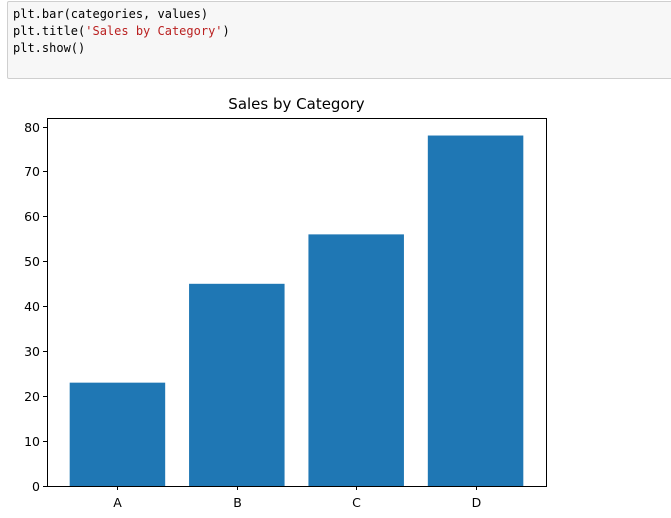 This screenshot has height=518, width=671. What do you see at coordinates (154, 31) in the screenshot?
I see `string-literal: 'Sales by Category'` at bounding box center [154, 31].